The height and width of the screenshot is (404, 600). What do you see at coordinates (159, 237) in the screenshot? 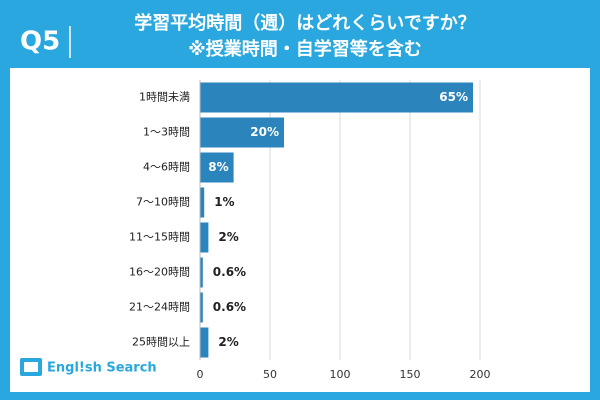
I see `y-tick-label: 11～15時間` at bounding box center [159, 237].